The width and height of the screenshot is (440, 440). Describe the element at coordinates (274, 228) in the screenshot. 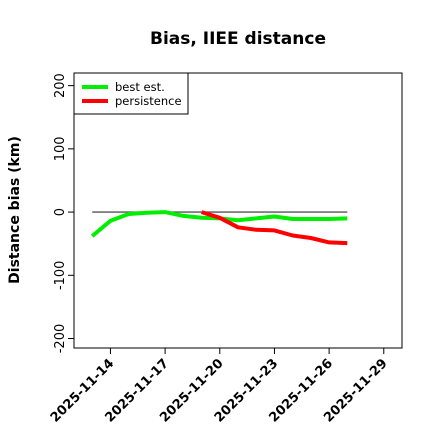

I see `series-line-persistence` at that location.